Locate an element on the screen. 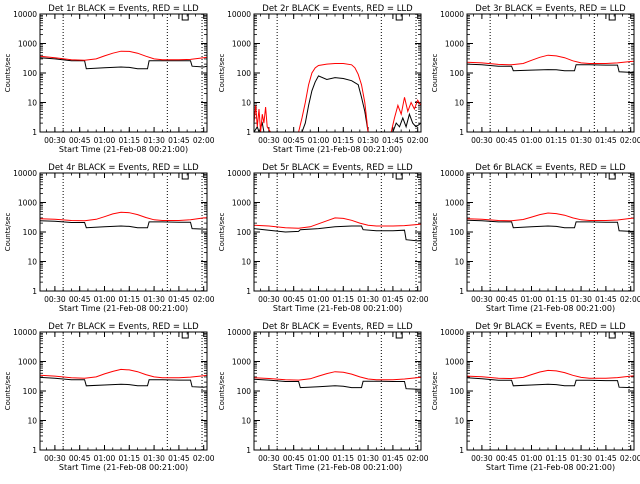  chart-title: Det 6r BLACK = Events, RED = LLD is located at coordinates (550, 168).